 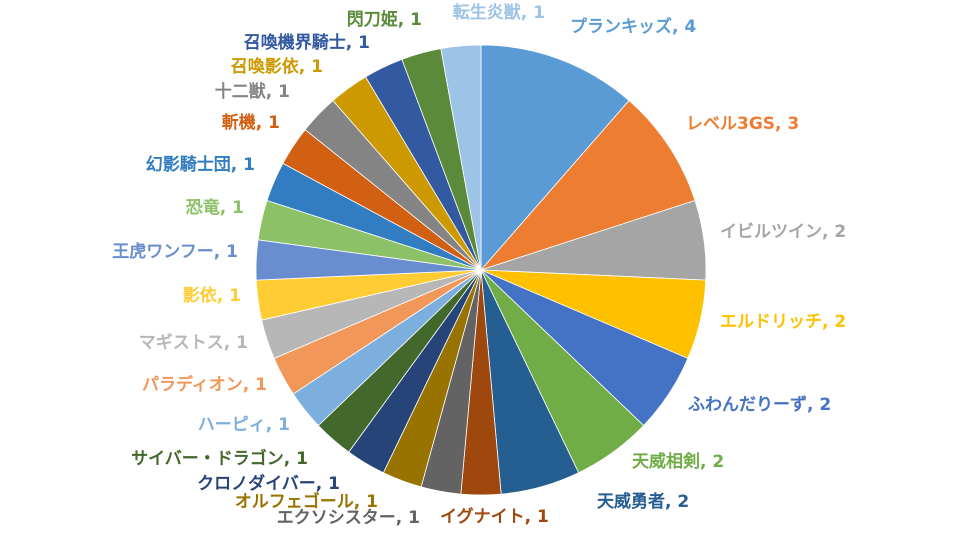 What do you see at coordinates (494, 516) in the screenshot?
I see `slice-label-8: イグナイト, 1` at bounding box center [494, 516].